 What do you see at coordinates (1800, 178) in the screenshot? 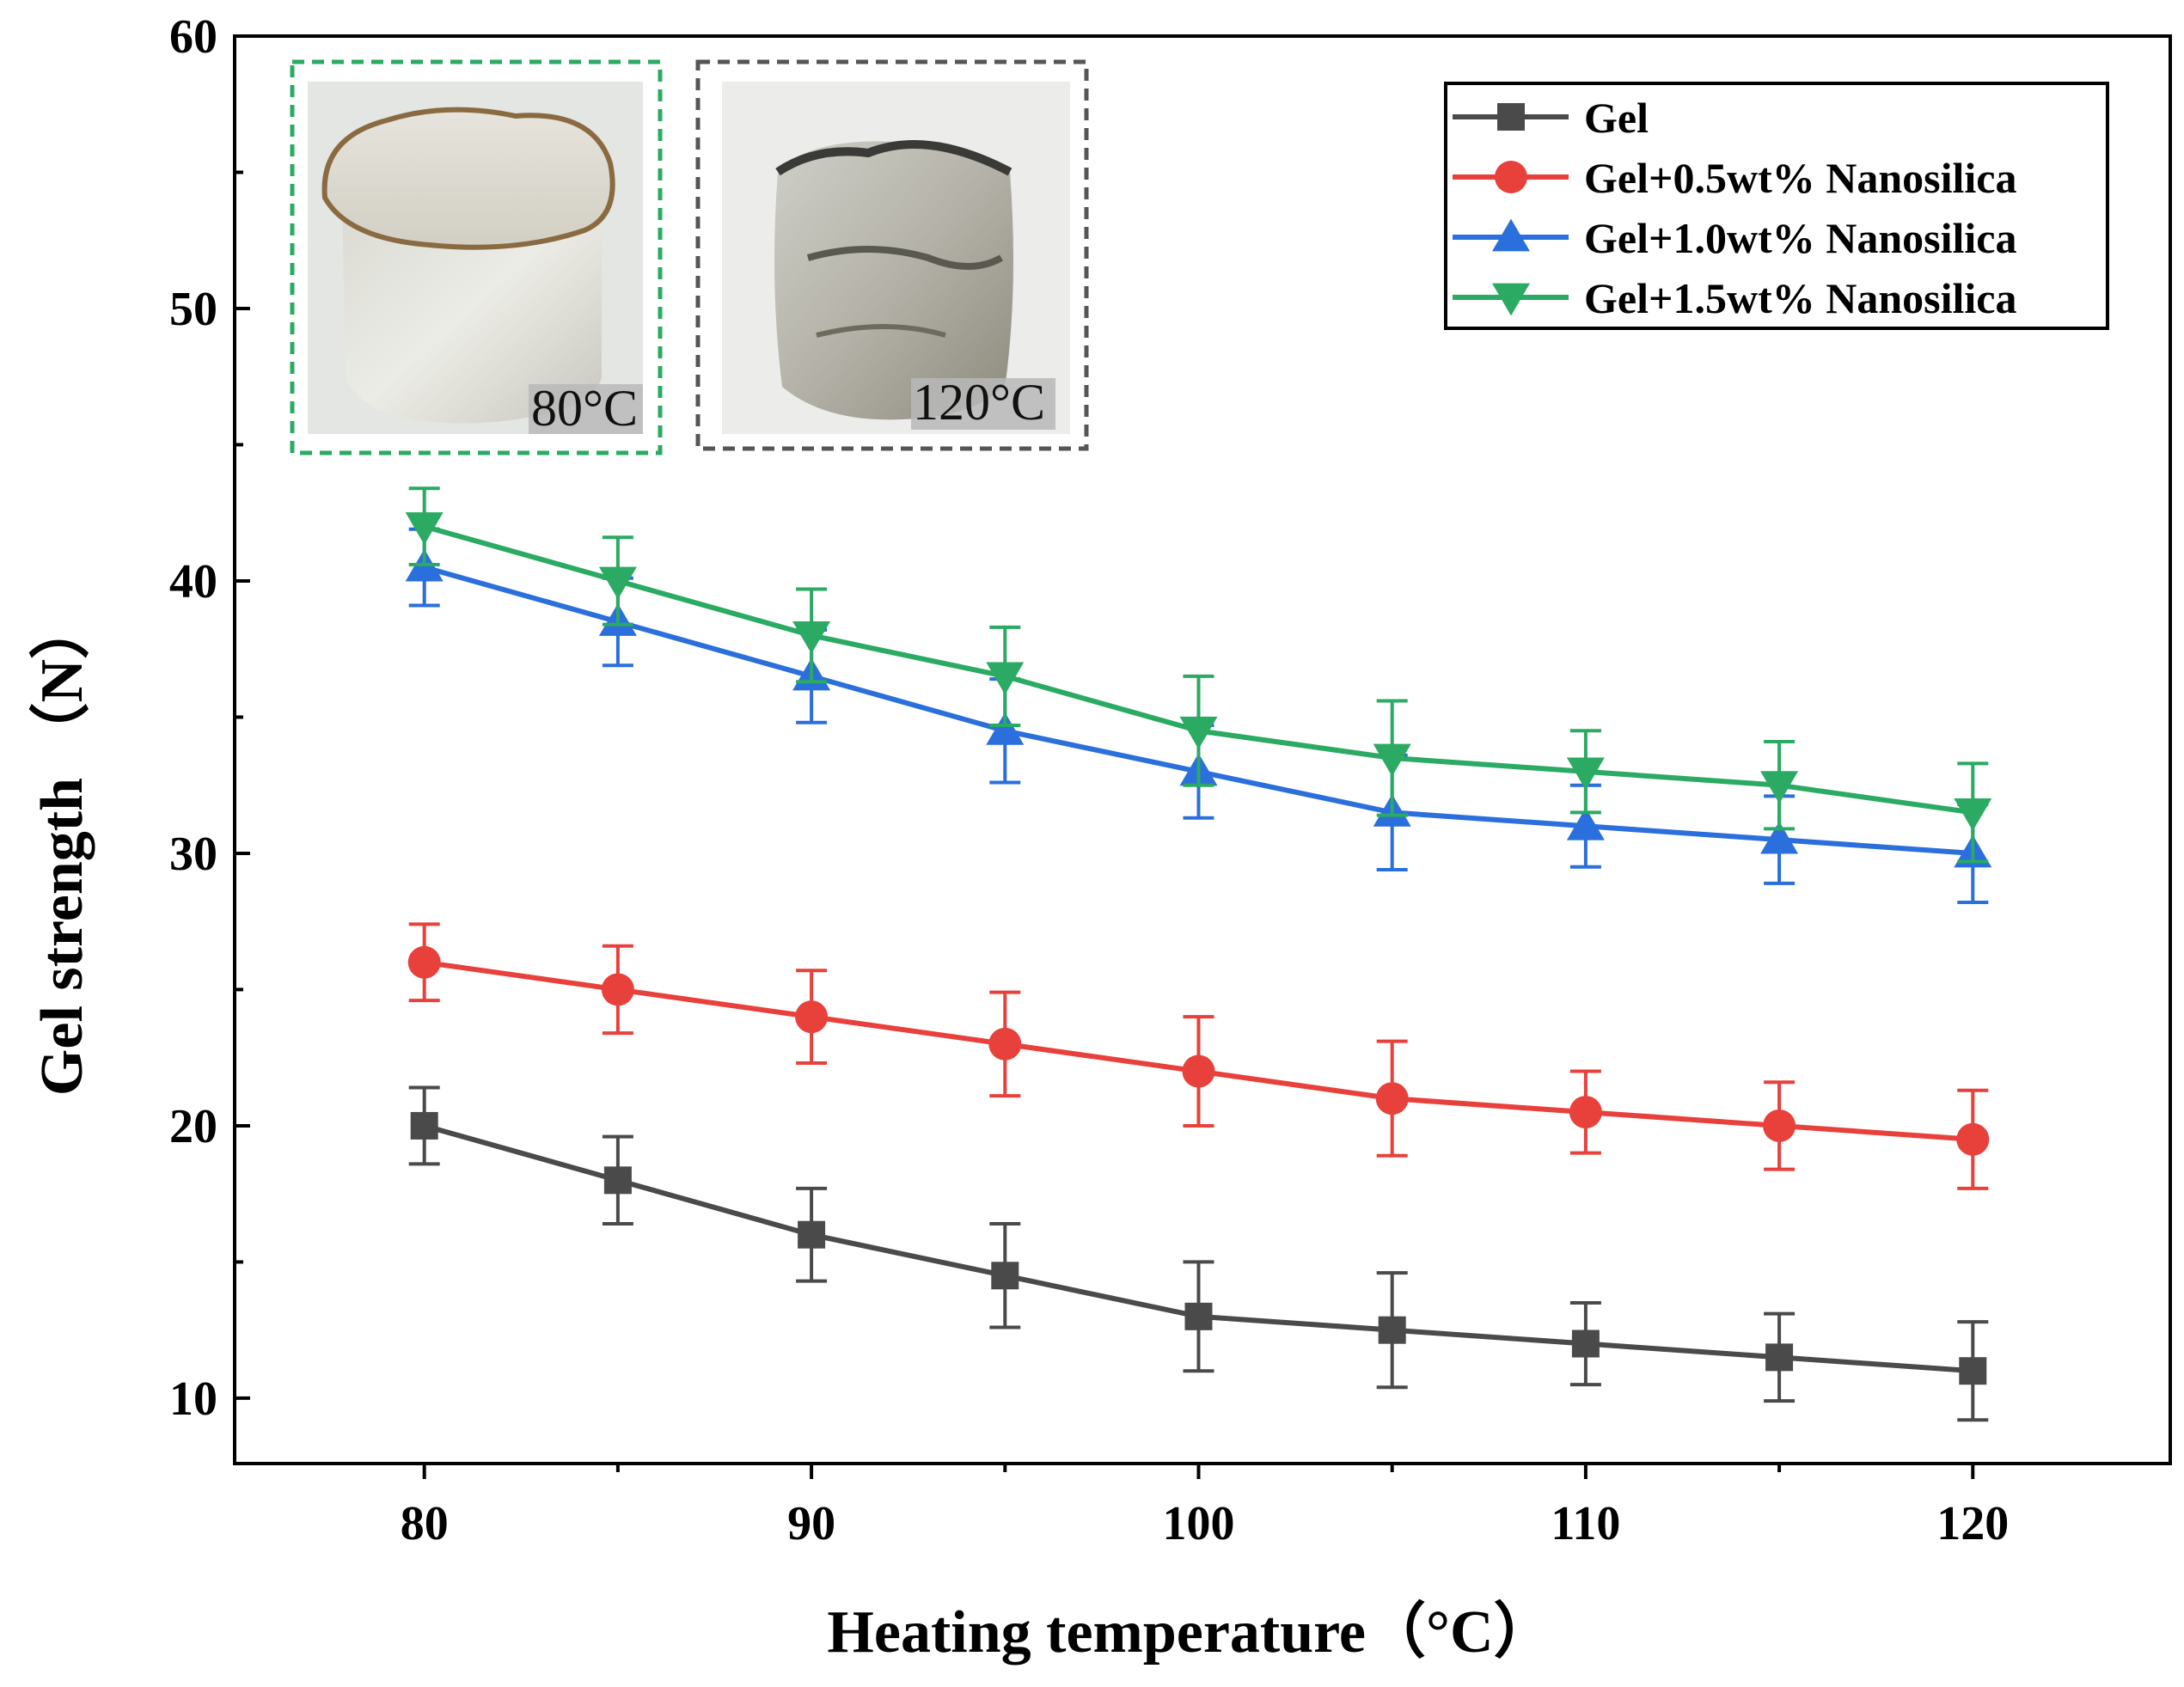
I see `legend-label-gel-05: Gel+0.5wt% Nanosilica` at bounding box center [1800, 178].